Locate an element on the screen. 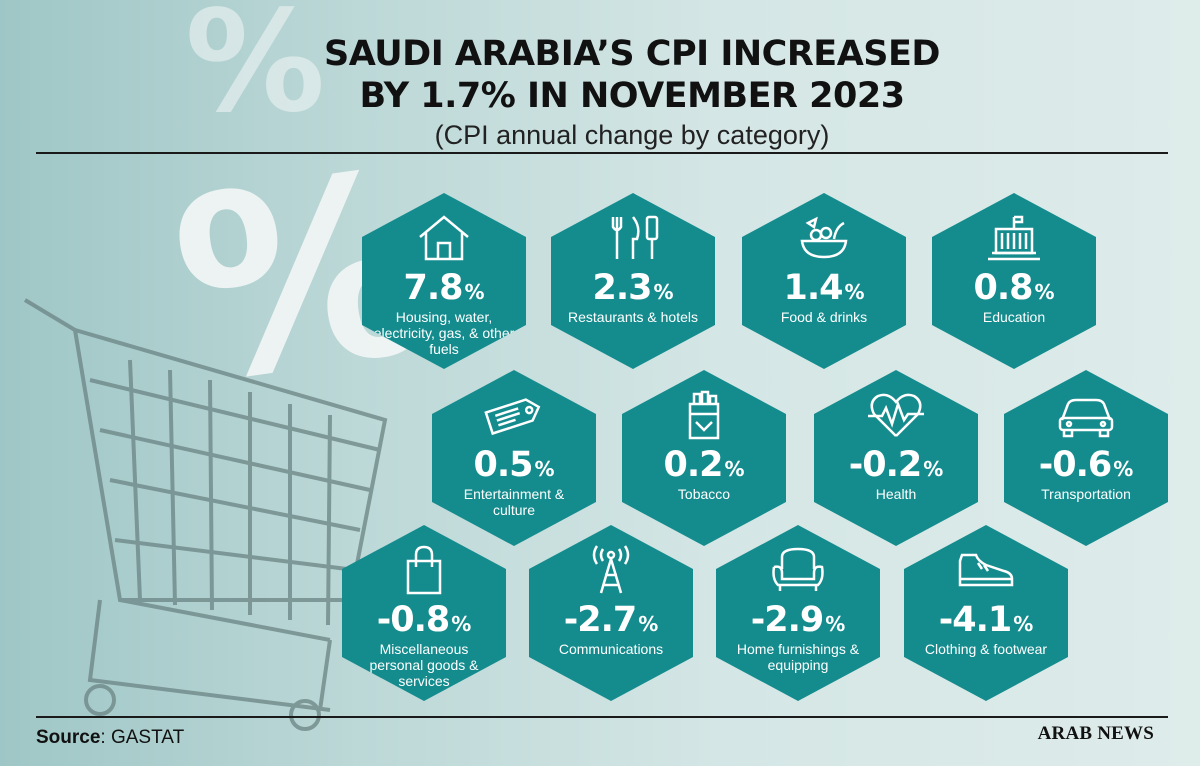 The image size is (1200, 766). category-value: -0.2% is located at coordinates (896, 465).